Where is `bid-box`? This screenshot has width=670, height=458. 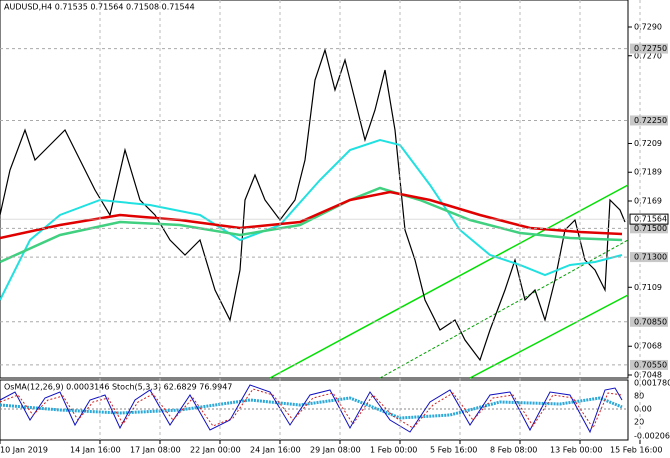
bid-box is located at coordinates (649, 219).